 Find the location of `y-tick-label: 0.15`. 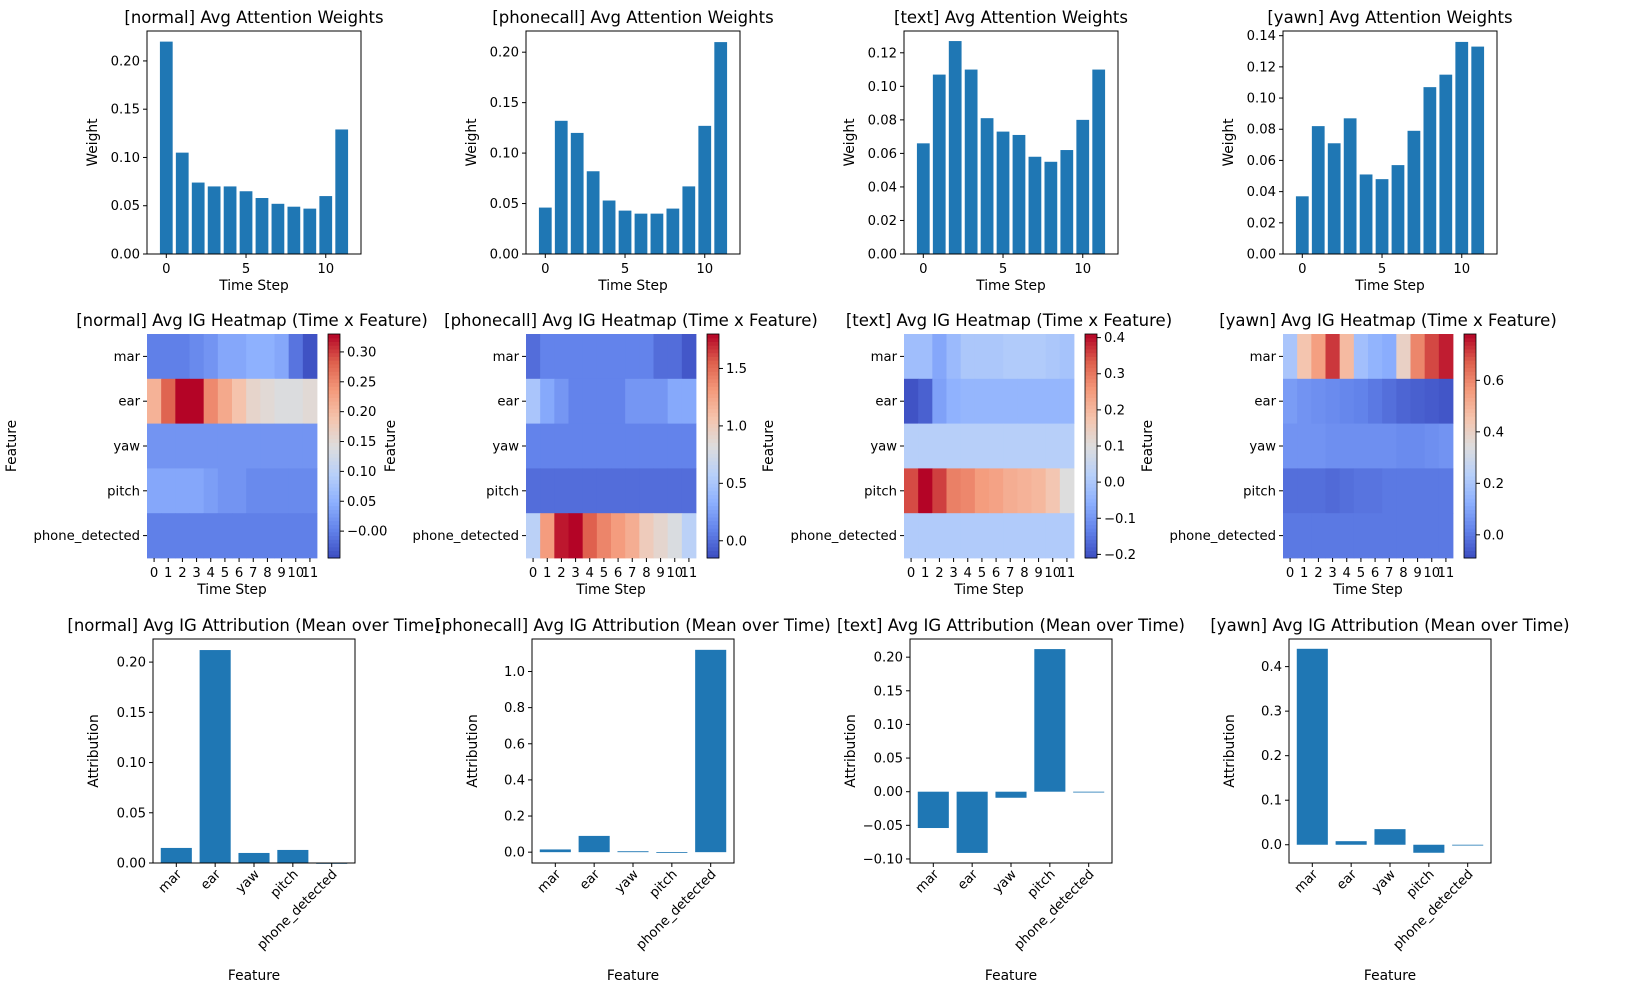

y-tick-label: 0.15 is located at coordinates (504, 103).